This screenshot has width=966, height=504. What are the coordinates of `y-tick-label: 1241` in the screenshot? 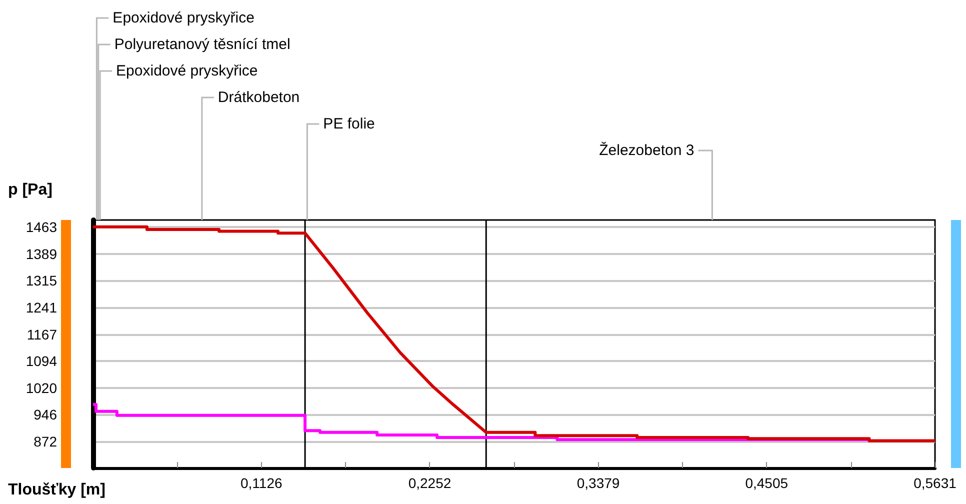 It's located at (42, 308).